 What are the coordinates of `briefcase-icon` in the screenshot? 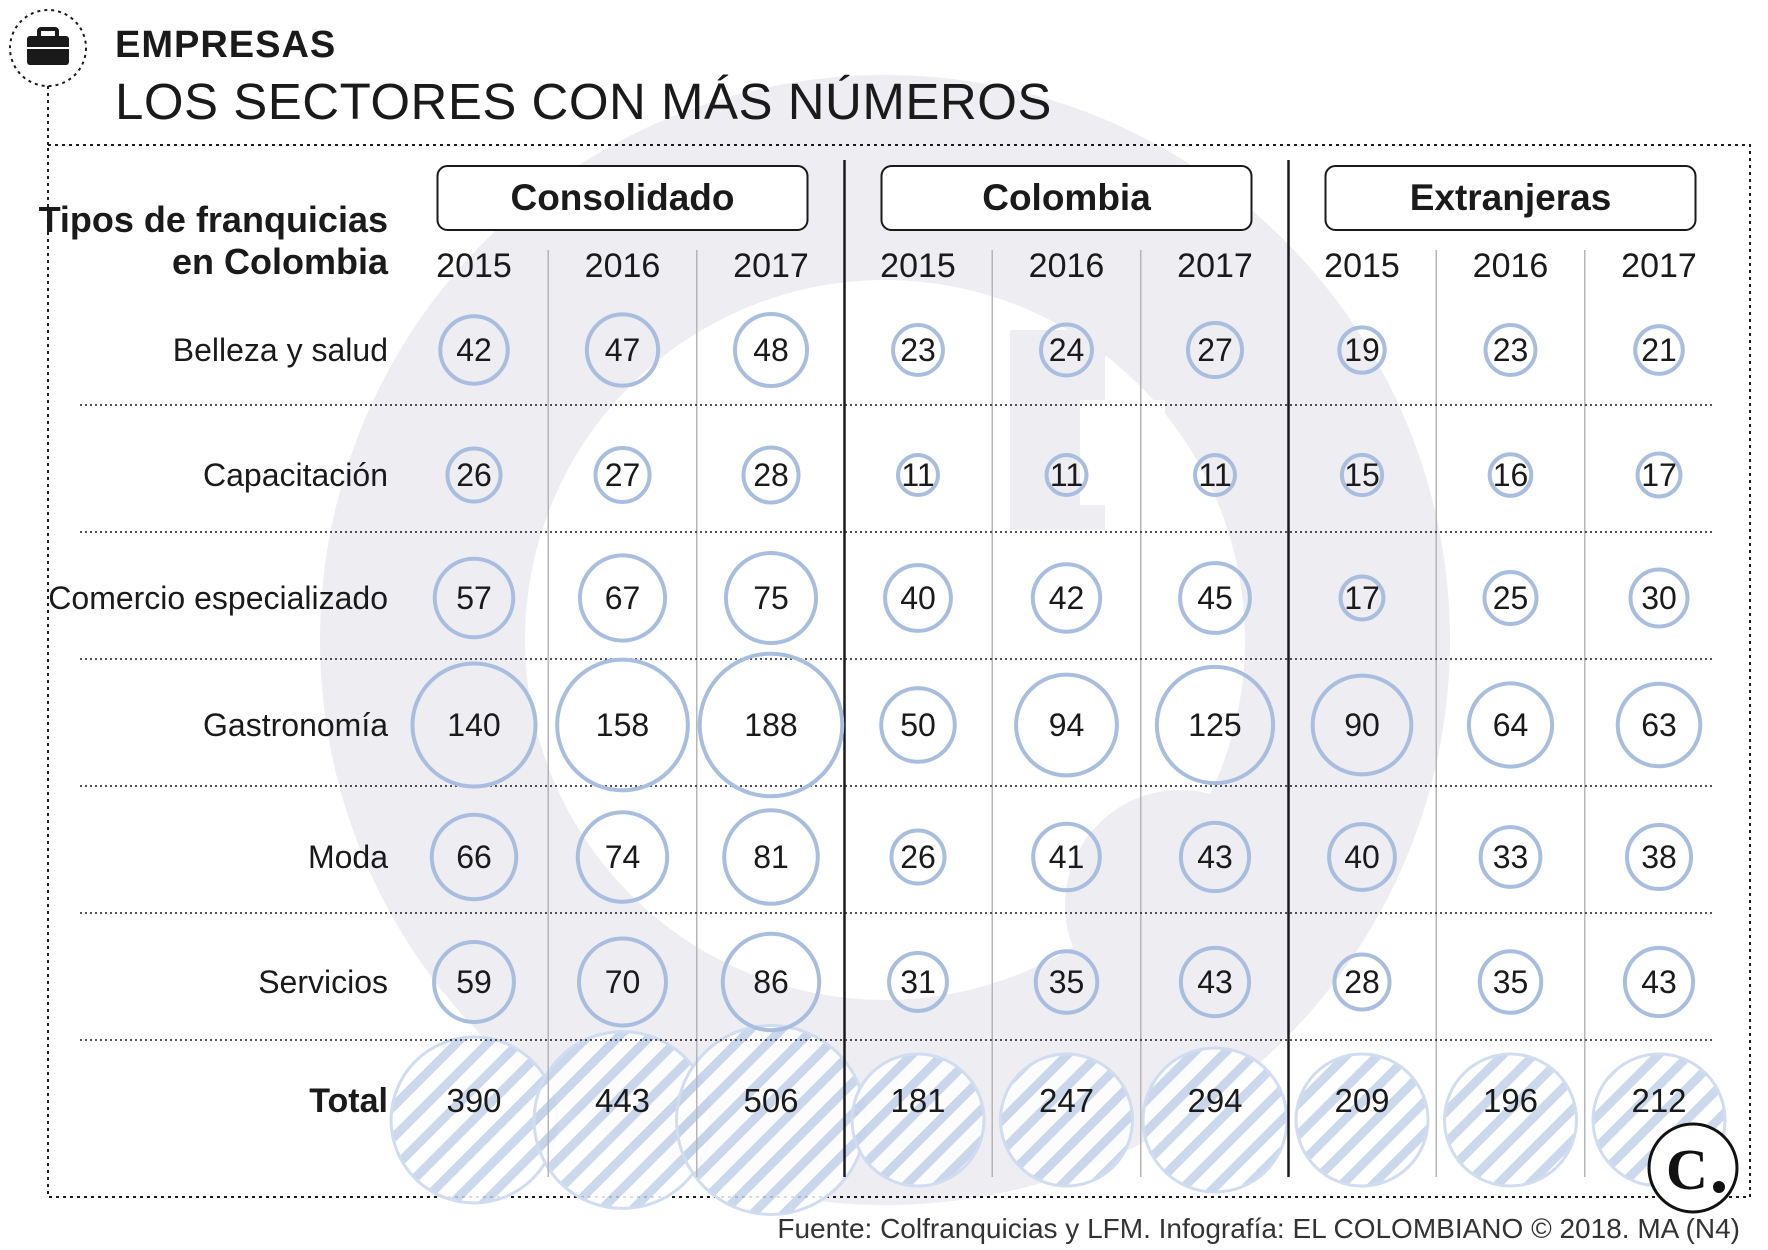 It's located at (48, 46).